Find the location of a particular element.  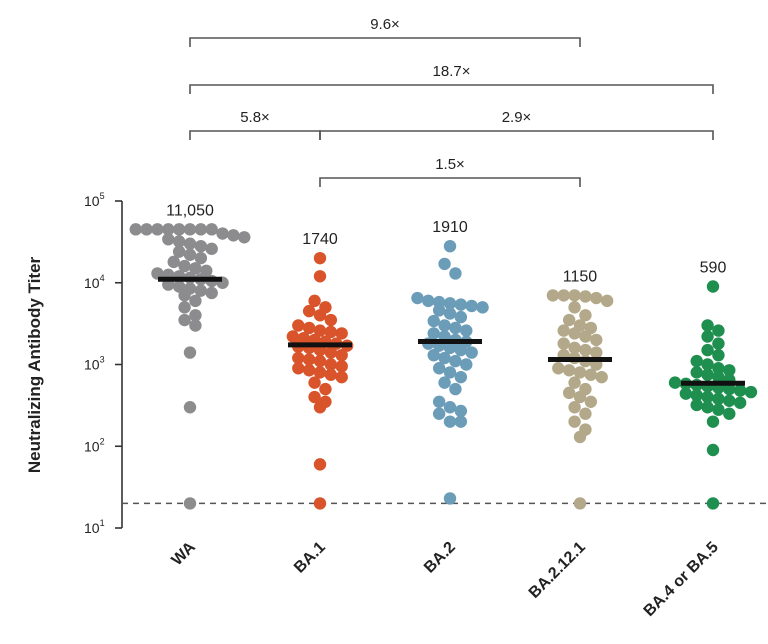

fold-change-label: 1.5× is located at coordinates (450, 164).